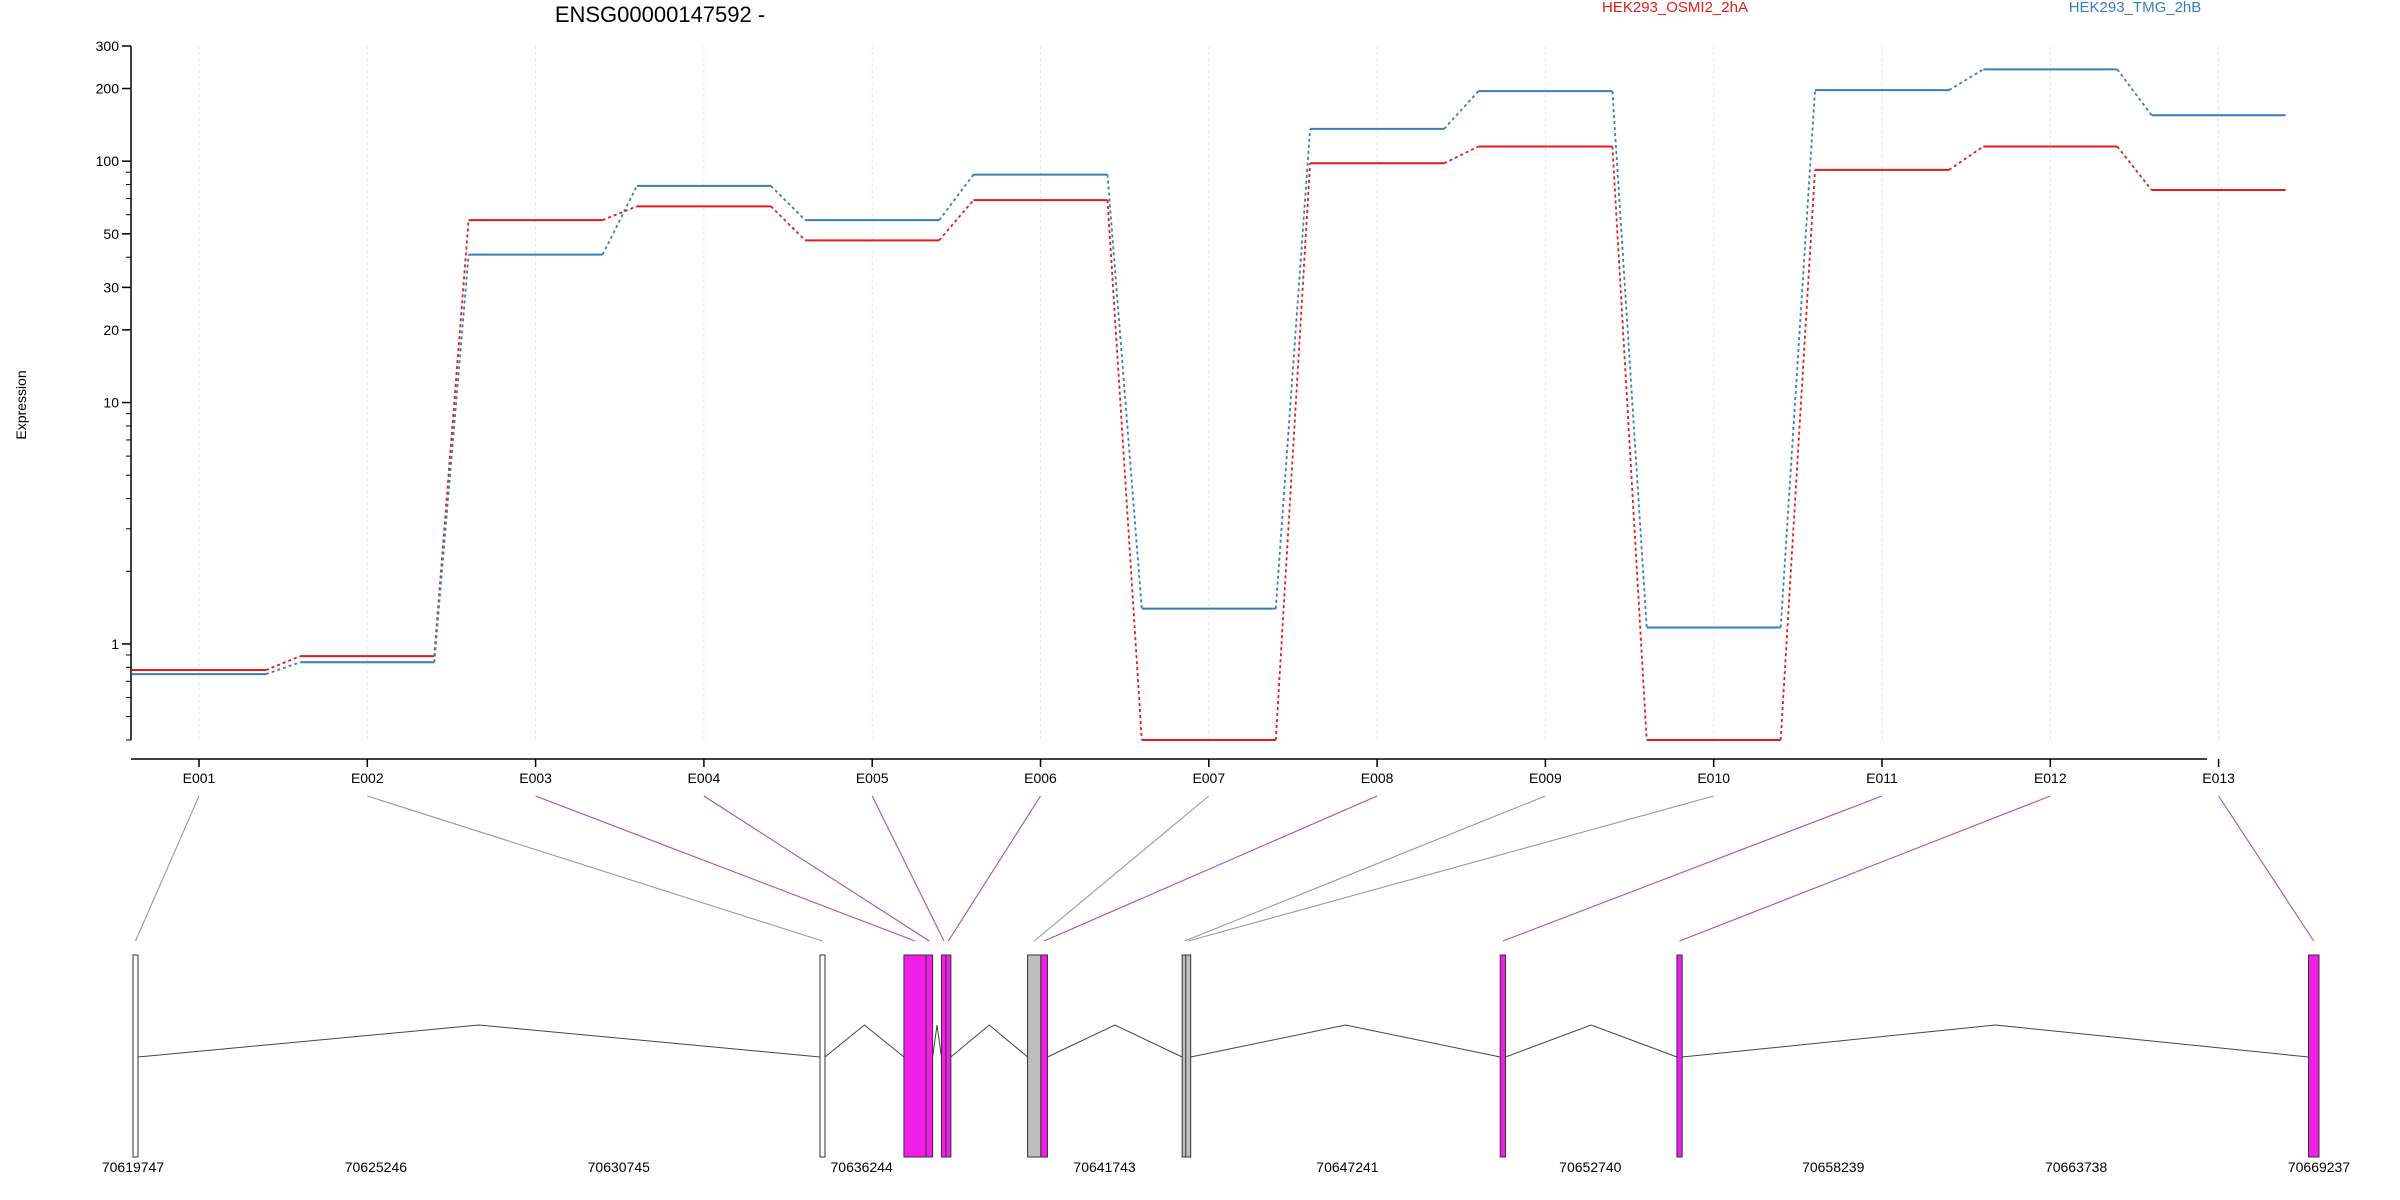 The image size is (2400, 1200). I want to click on x-tick-label: E009, so click(1545, 778).